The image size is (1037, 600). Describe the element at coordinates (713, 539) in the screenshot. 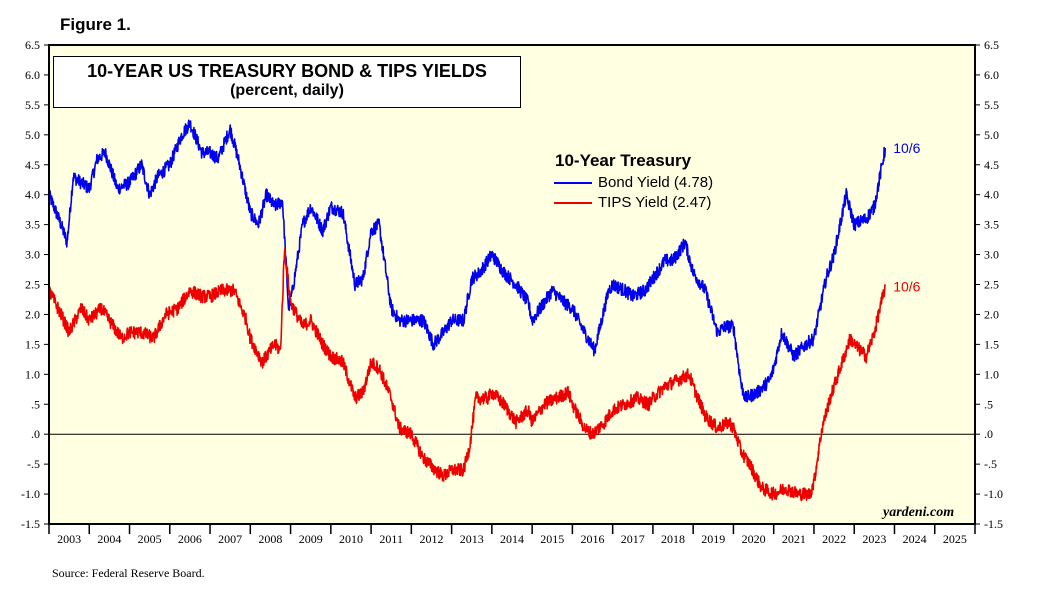

I see `x-tick-label: 2019` at that location.